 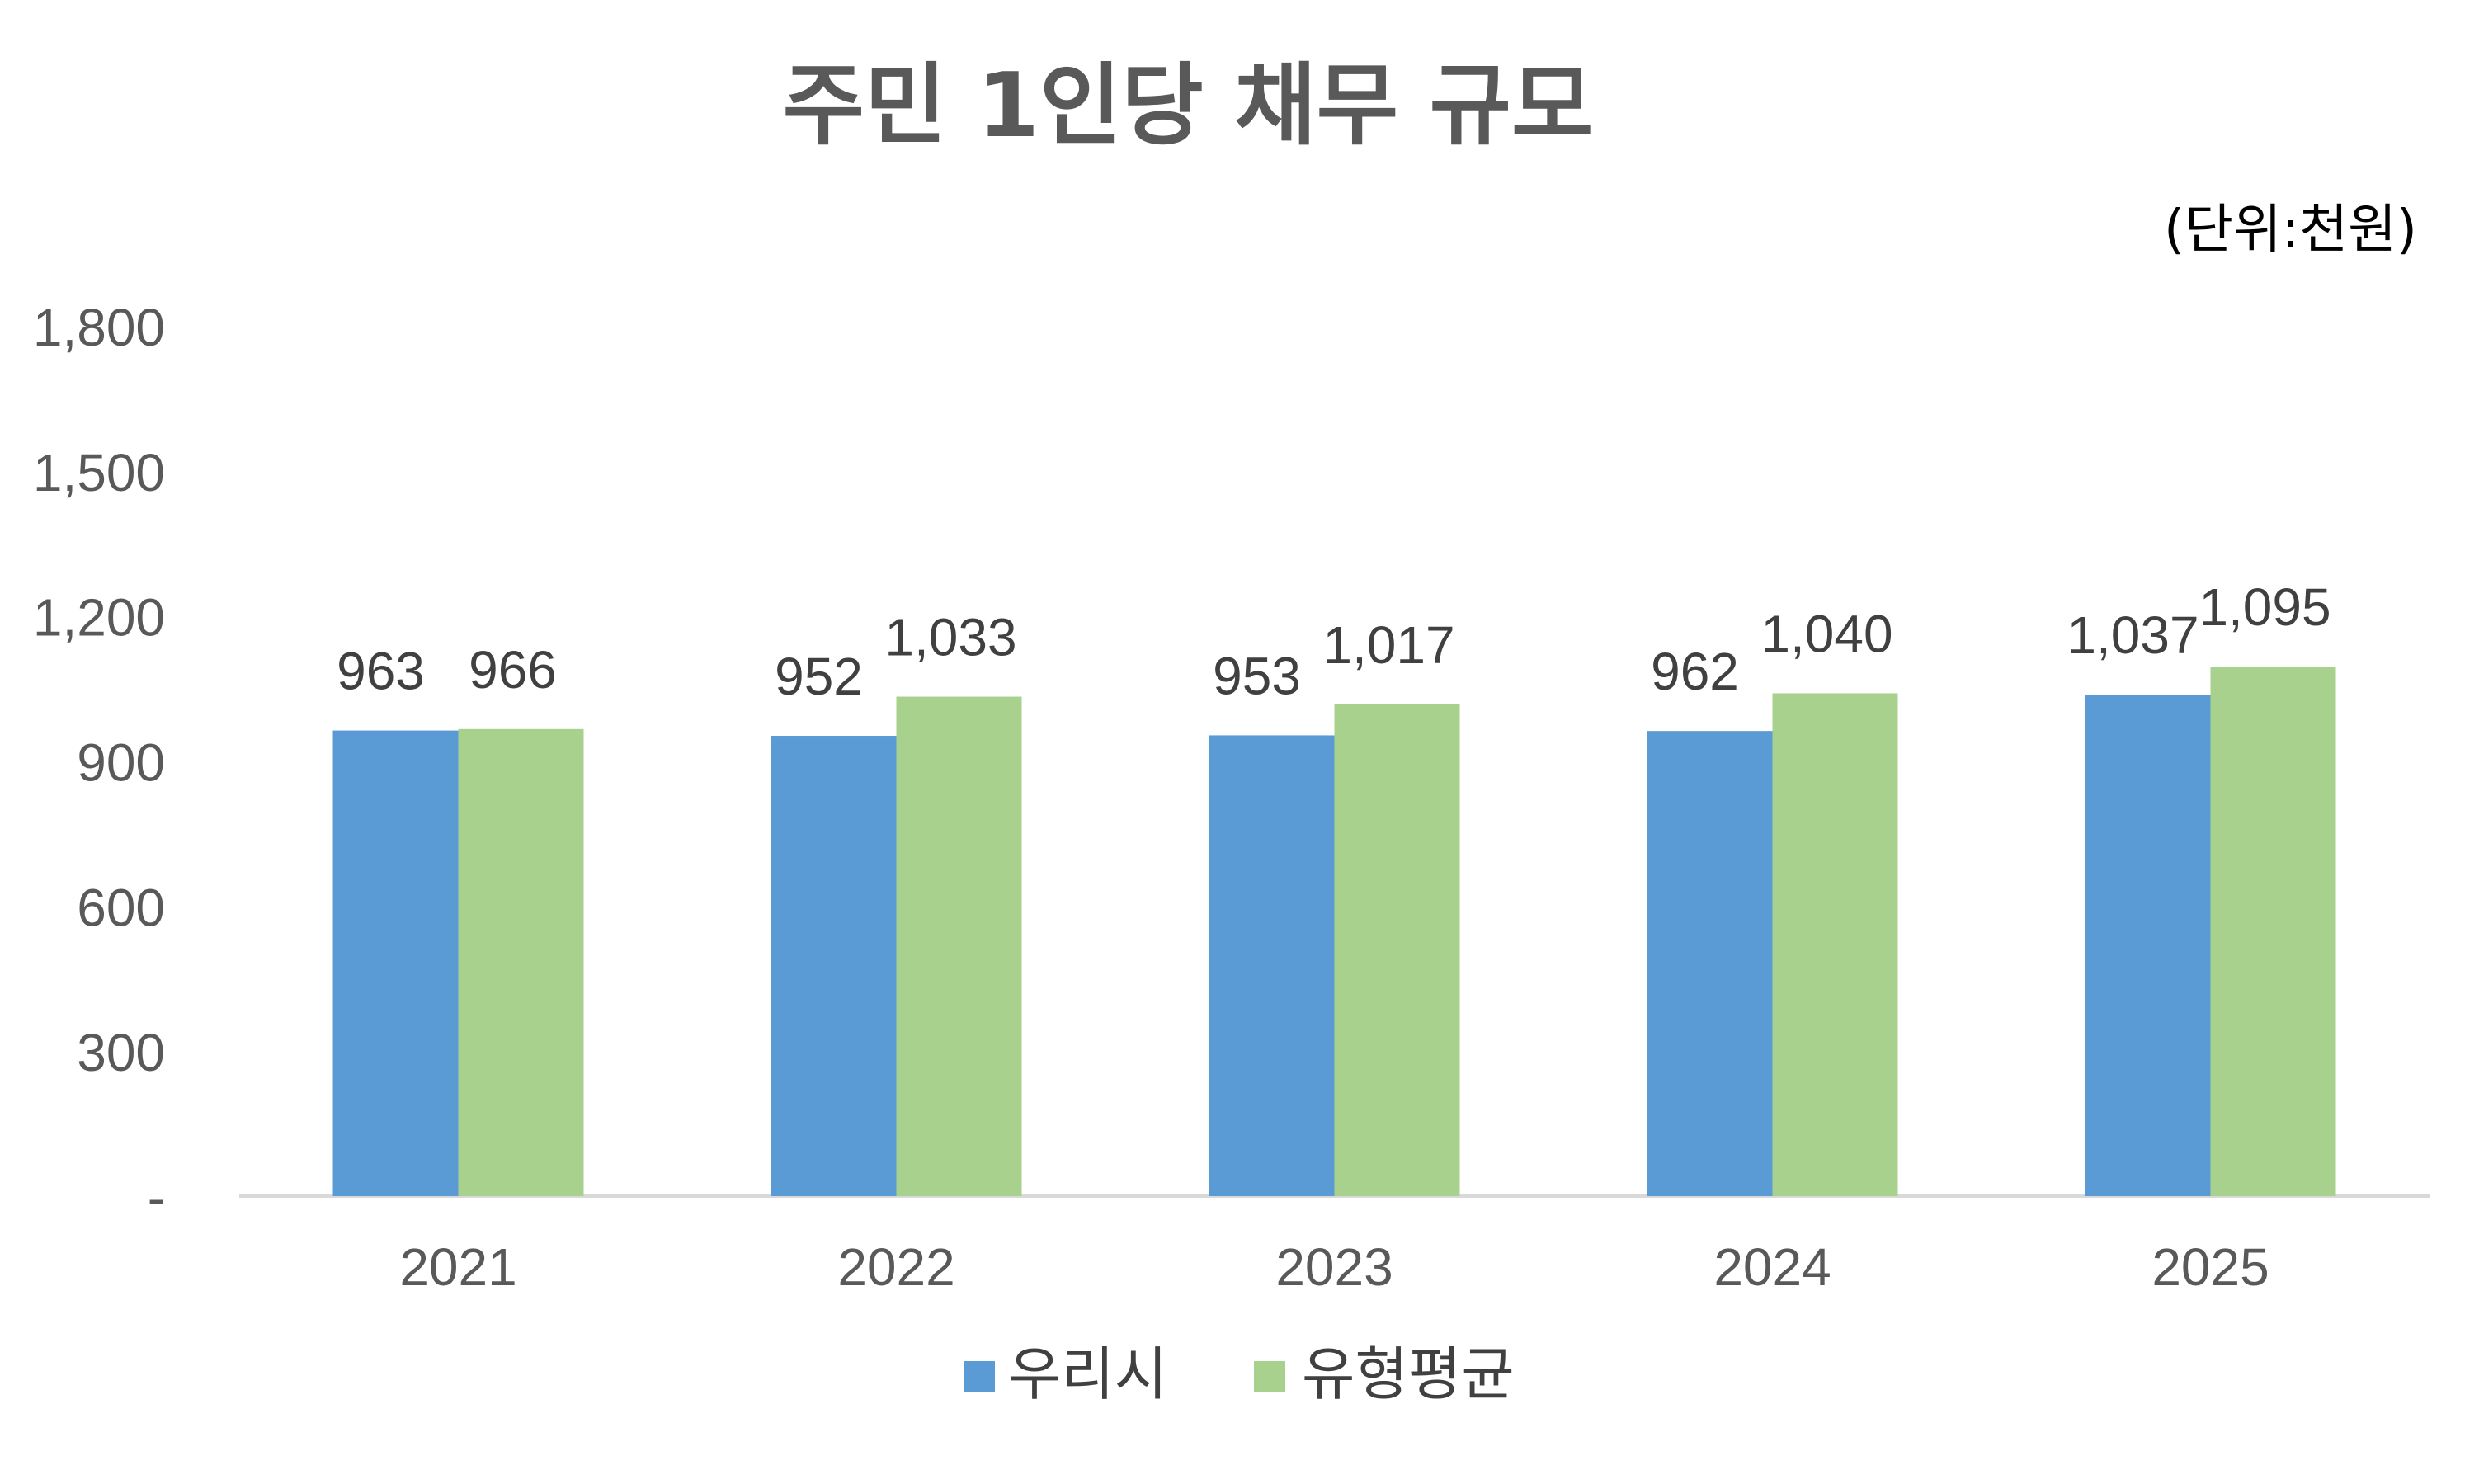 What do you see at coordinates (99, 618) in the screenshot?
I see `y-tick-label: 1,200` at bounding box center [99, 618].